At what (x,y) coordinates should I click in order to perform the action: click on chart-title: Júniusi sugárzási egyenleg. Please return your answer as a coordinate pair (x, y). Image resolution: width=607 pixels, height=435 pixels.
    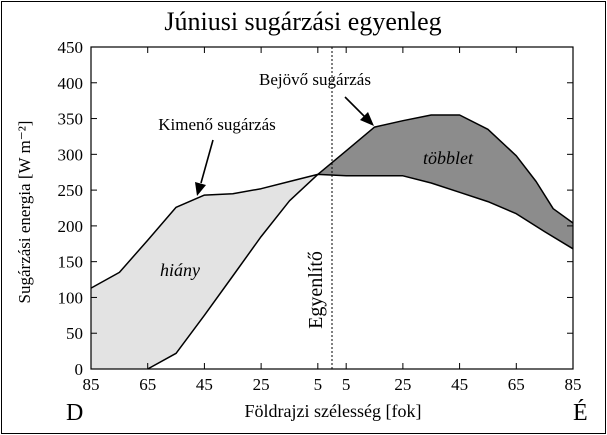
    Looking at the image, I should click on (302, 21).